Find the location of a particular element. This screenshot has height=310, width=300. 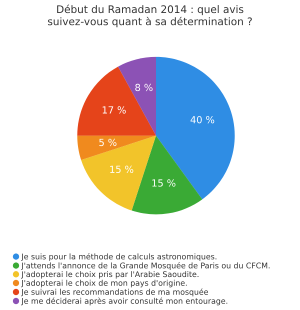

data-label: 40 % is located at coordinates (202, 120).